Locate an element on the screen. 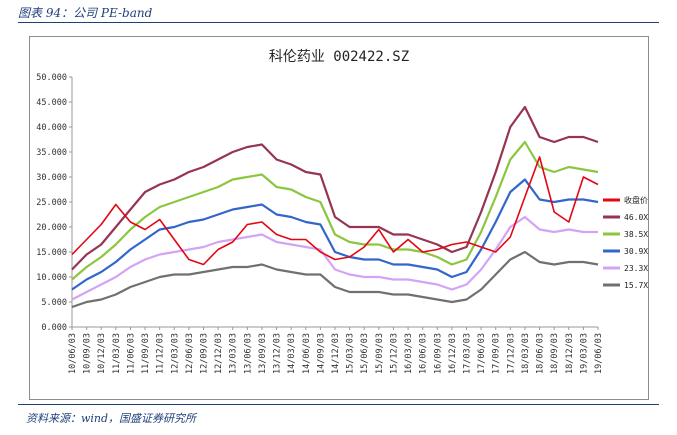  x-tick-label: 16/12/03 is located at coordinates (453, 353).